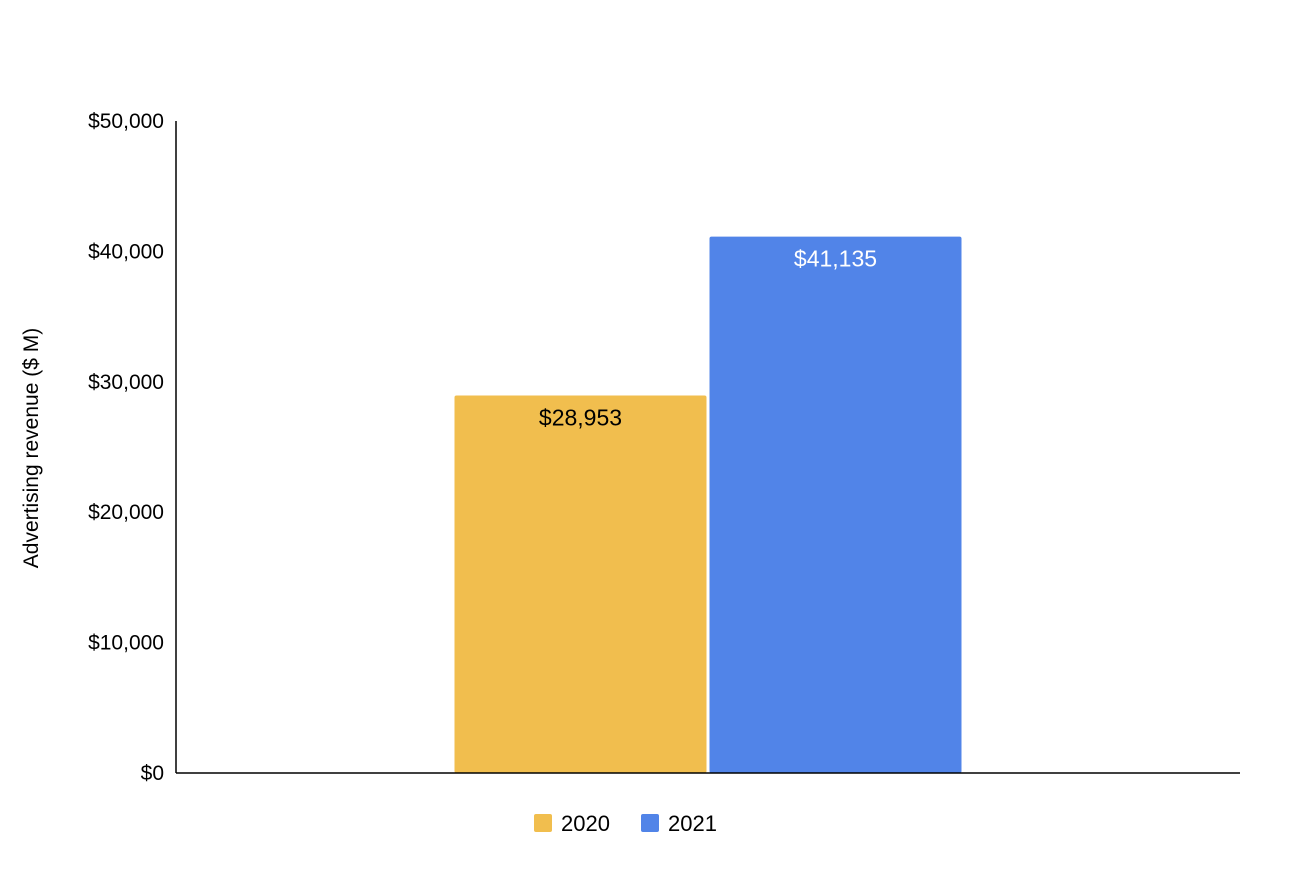  What do you see at coordinates (585, 823) in the screenshot?
I see `legend-label-2020: 2020` at bounding box center [585, 823].